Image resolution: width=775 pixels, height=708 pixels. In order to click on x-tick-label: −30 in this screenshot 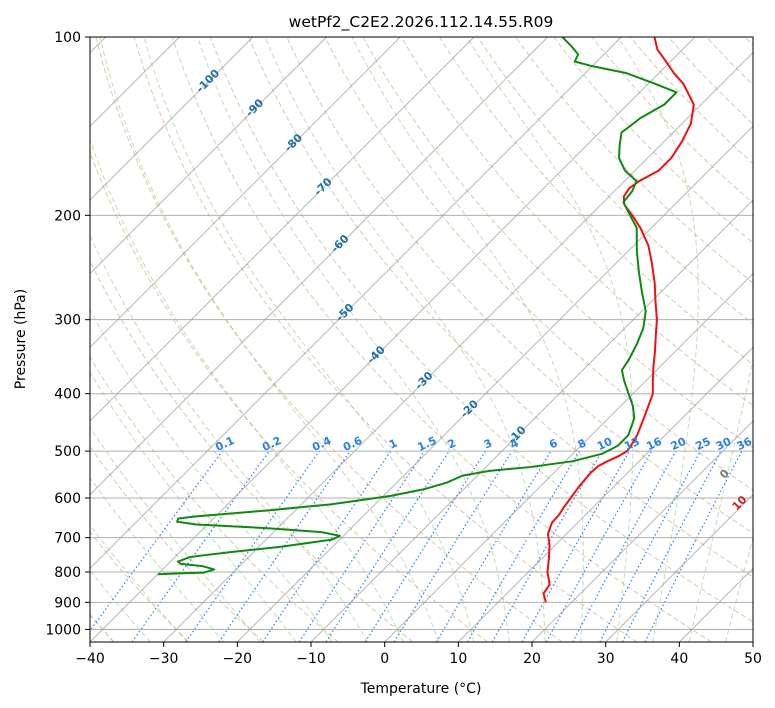, I will do `click(164, 659)`.